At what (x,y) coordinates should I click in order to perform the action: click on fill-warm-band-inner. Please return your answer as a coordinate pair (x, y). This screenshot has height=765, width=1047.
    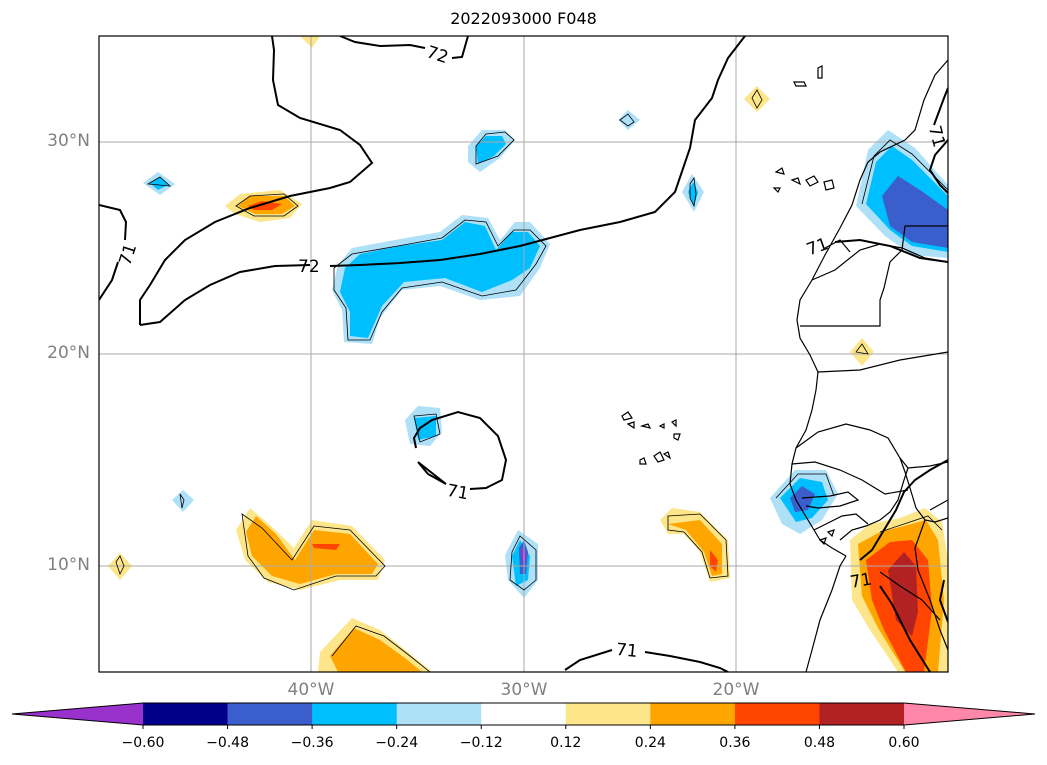
    Looking at the image, I should click on (312, 550).